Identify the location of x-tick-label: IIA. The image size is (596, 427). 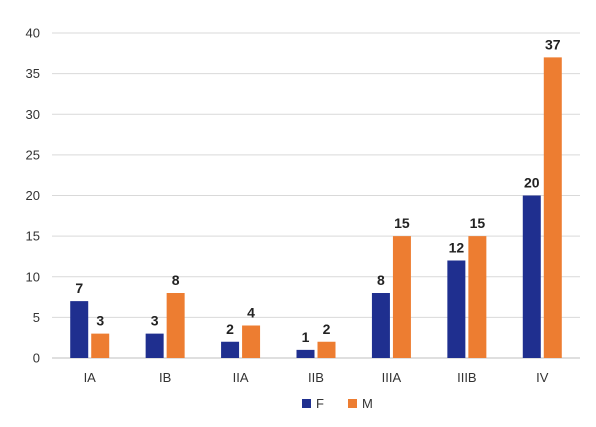
(241, 377).